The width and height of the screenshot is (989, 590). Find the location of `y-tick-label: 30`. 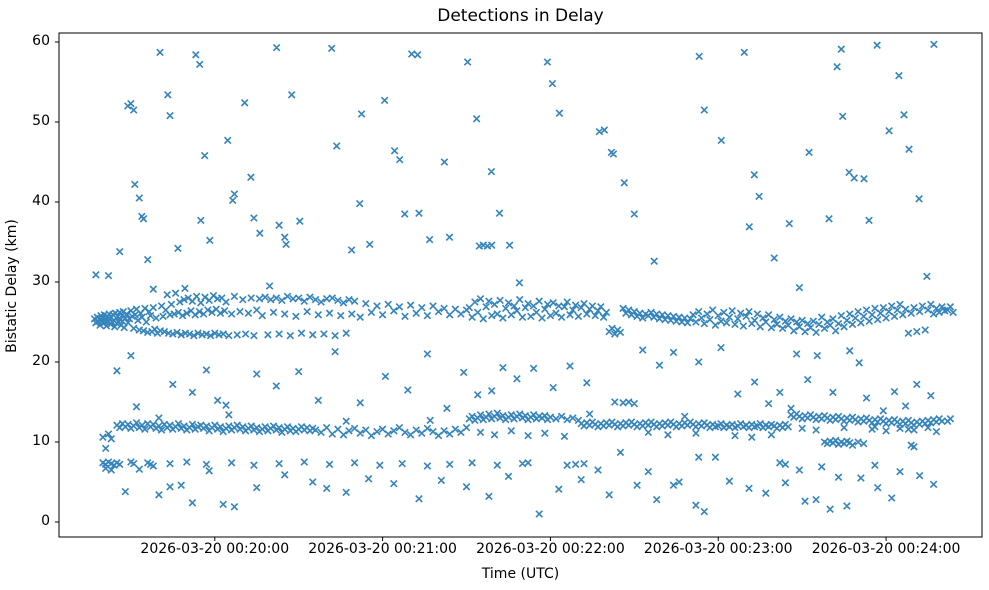

y-tick-label: 30 is located at coordinates (41, 281).